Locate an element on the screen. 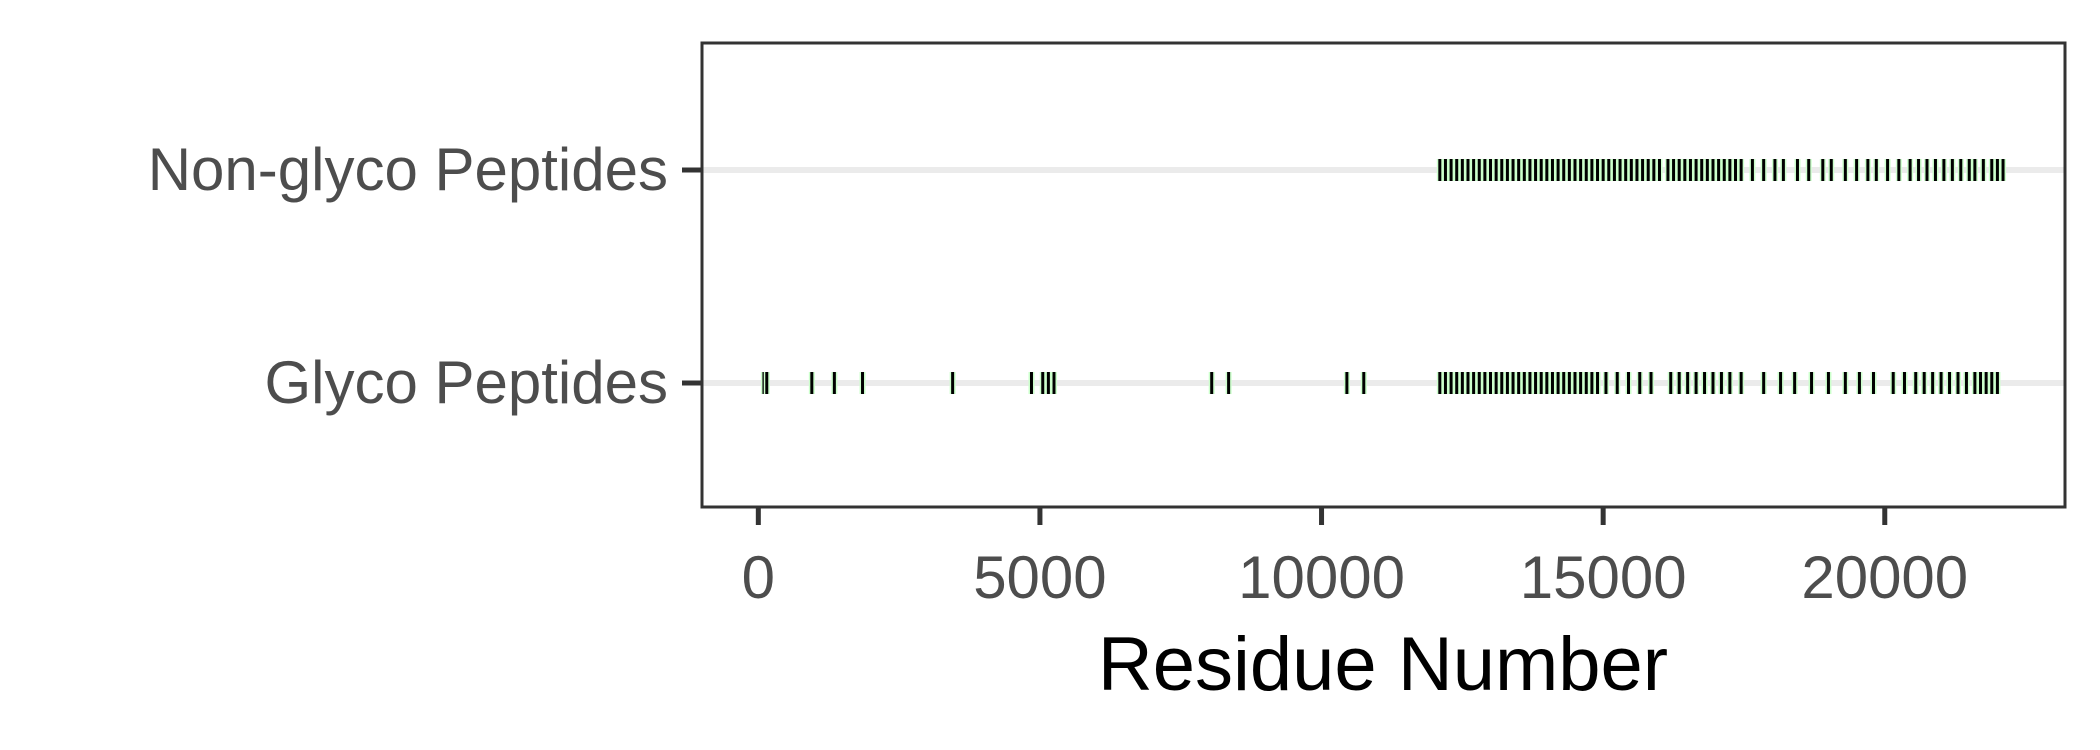  x-tick-label: 10000 is located at coordinates (1321, 577).